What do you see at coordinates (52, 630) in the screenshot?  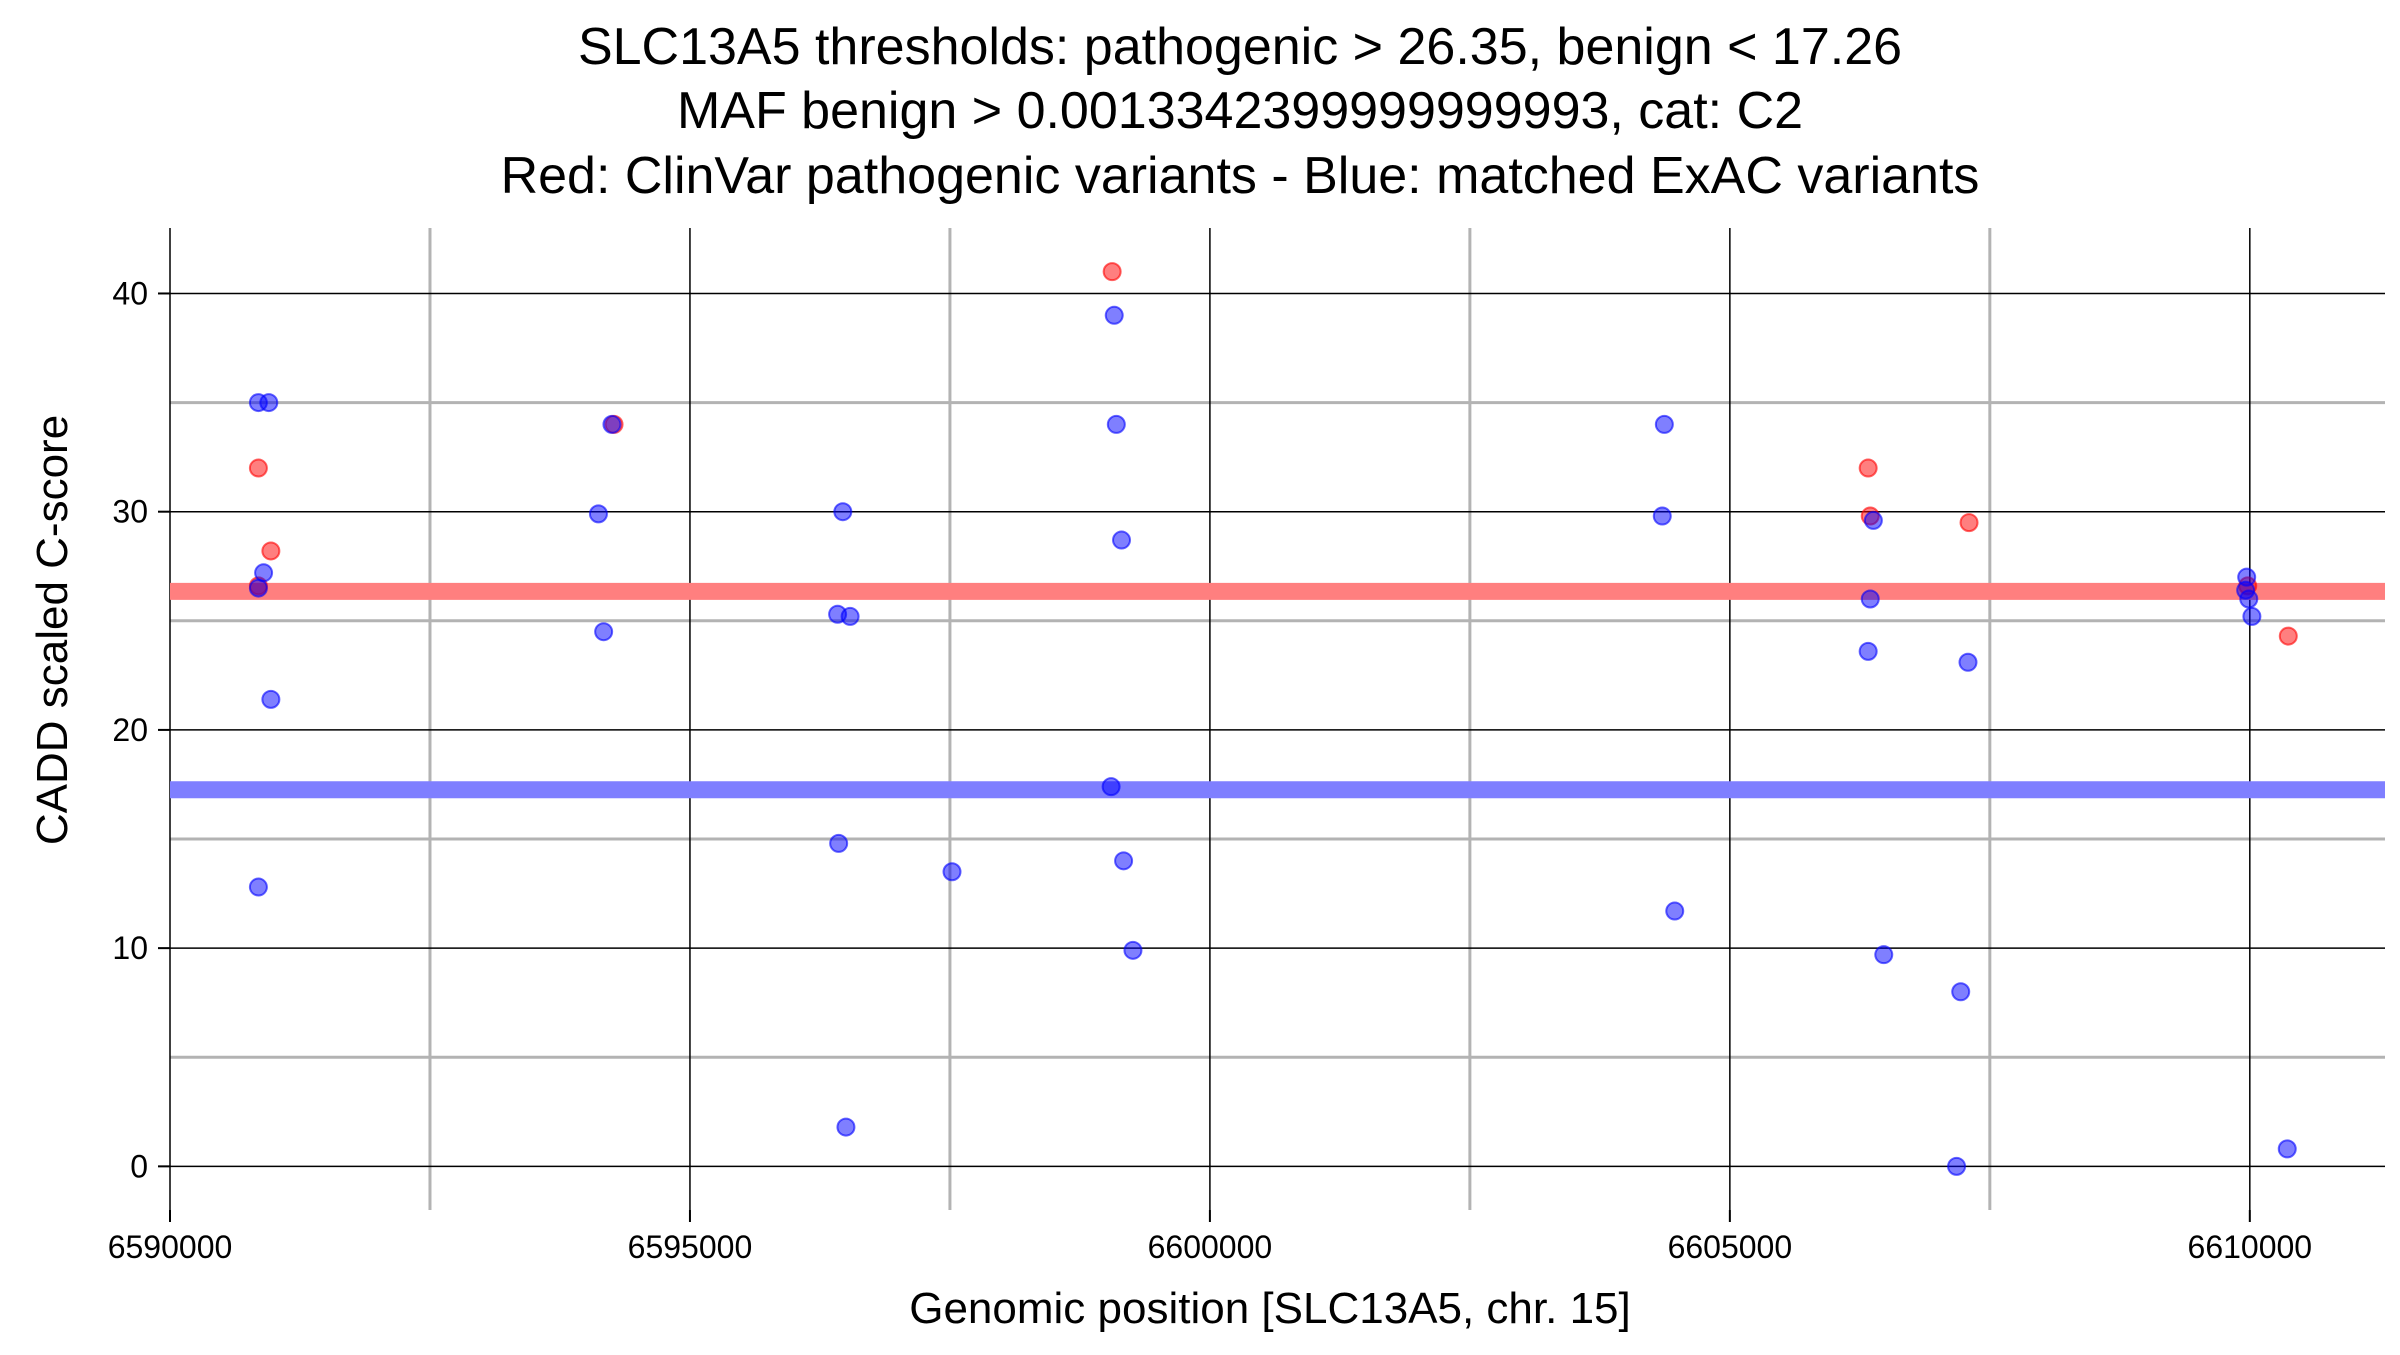 I see `y-axis-title: CADD scaled C-score` at bounding box center [52, 630].